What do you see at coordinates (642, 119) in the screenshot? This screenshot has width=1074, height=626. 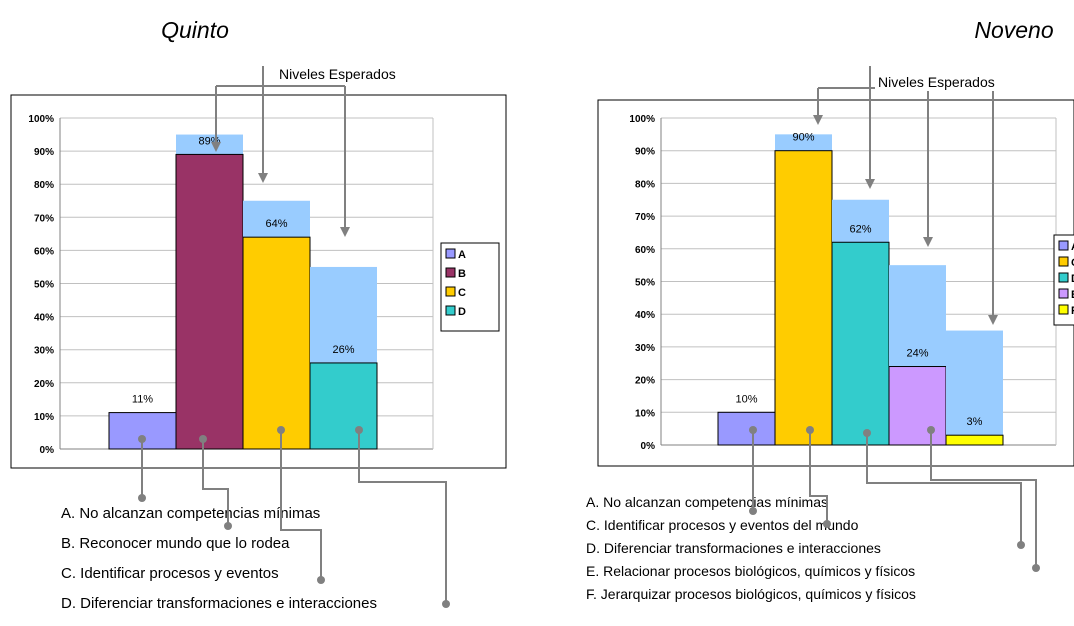 I see `noveno-y-tick-label: 100%` at bounding box center [642, 119].